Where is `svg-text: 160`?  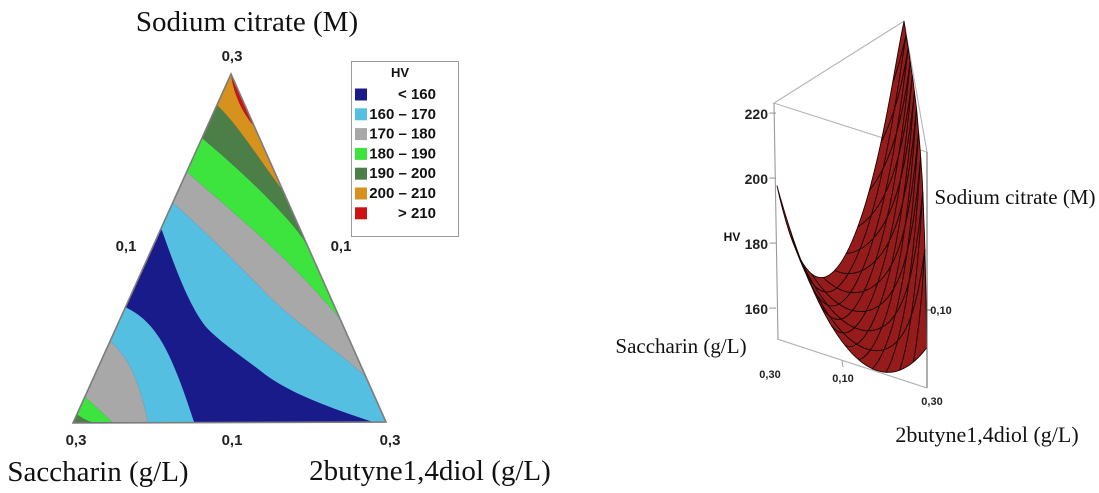
svg-text: 160 is located at coordinates (757, 309).